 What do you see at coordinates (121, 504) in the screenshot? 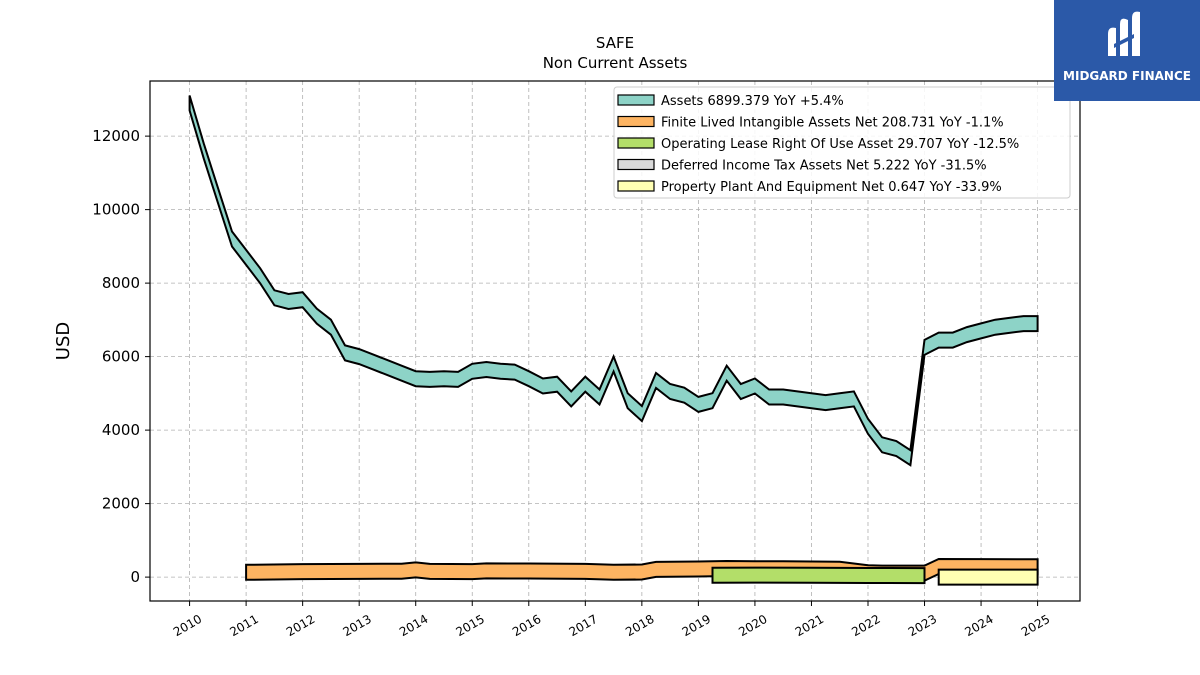
I see `y-tick-label: 2000` at bounding box center [121, 504].